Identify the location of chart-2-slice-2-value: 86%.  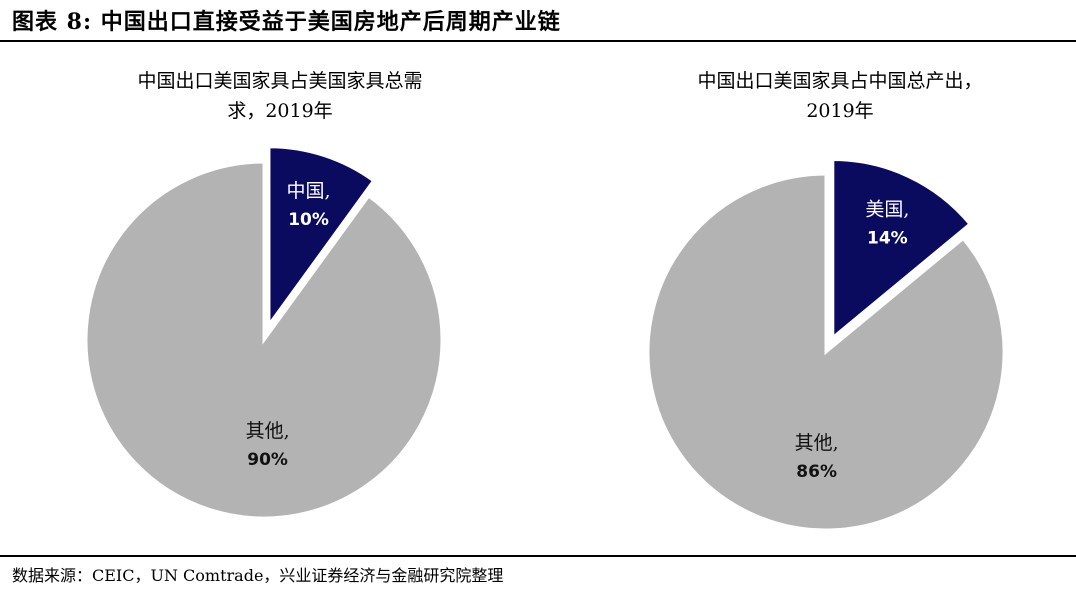
(816, 472).